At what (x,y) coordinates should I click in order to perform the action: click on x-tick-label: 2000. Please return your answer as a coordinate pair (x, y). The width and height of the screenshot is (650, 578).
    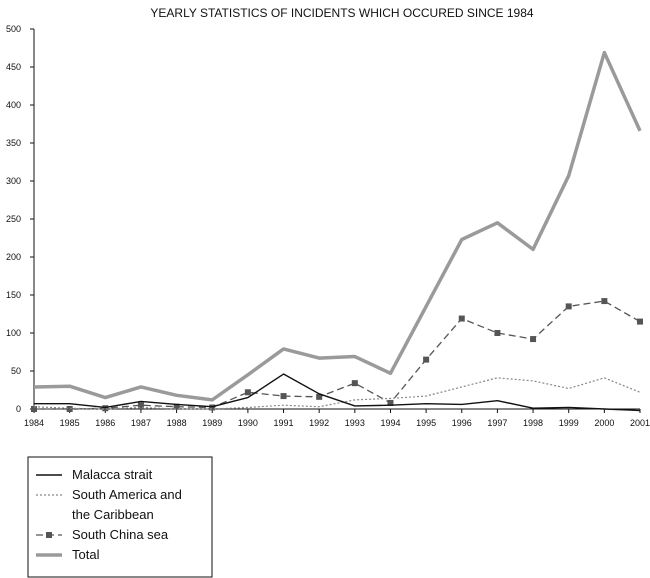
    Looking at the image, I should click on (604, 423).